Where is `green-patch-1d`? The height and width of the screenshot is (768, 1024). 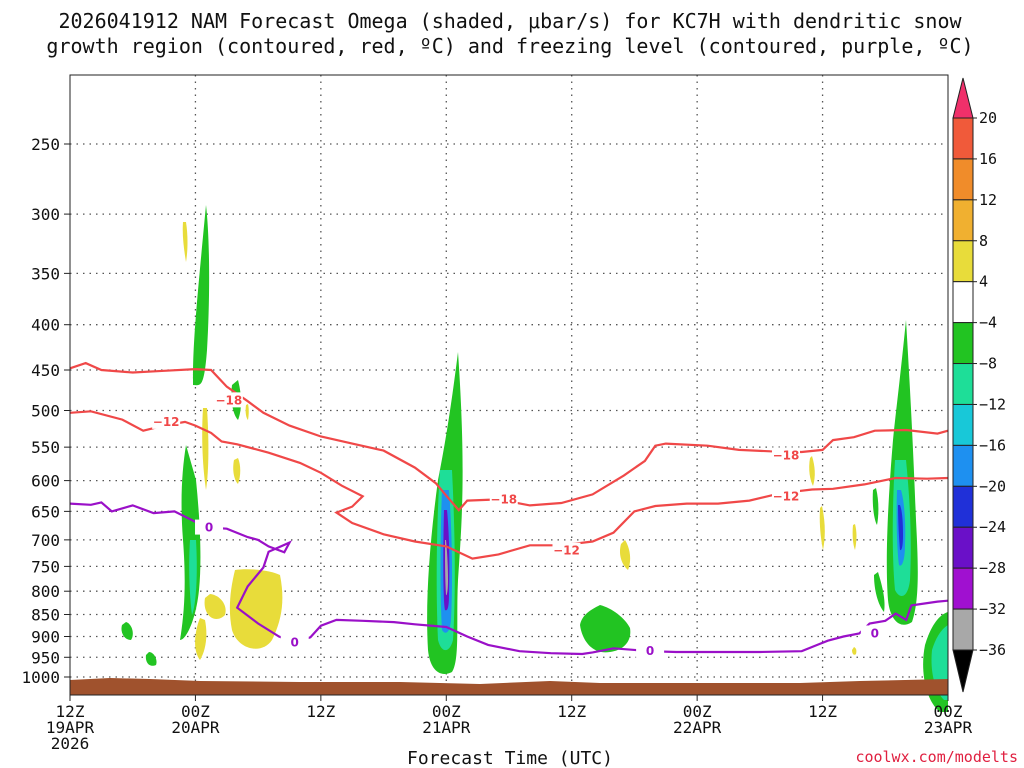 green-patch-1d is located at coordinates (151, 659).